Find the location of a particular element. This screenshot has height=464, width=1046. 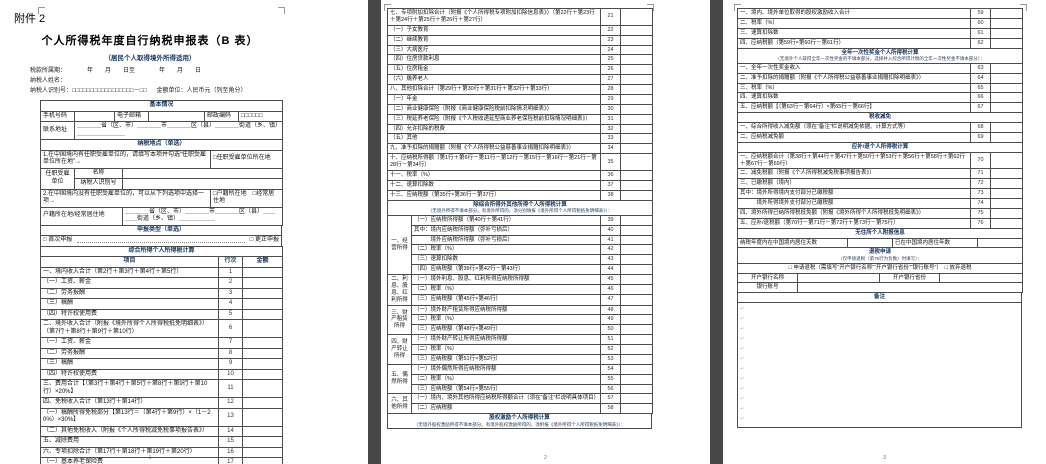

item-label: 其中：境外所得境内支付部分已缴税额 is located at coordinates (854, 194).